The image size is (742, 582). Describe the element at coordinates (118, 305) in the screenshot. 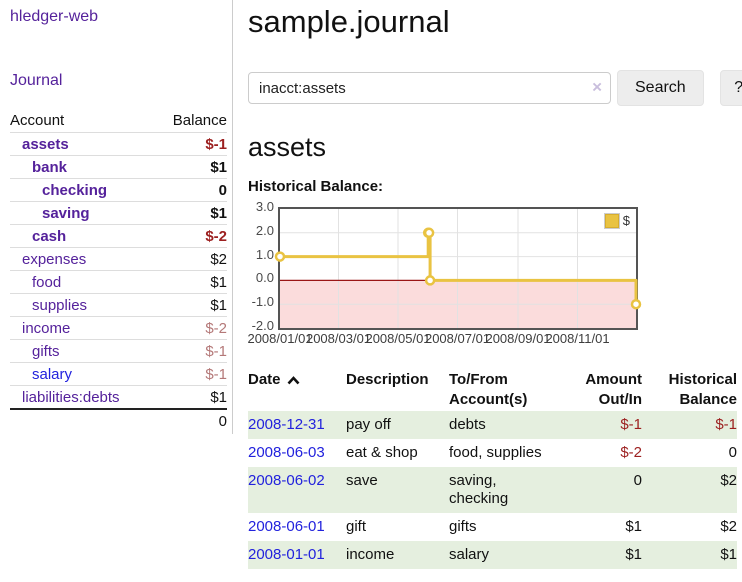

I see `account-row: supplies $1` at that location.